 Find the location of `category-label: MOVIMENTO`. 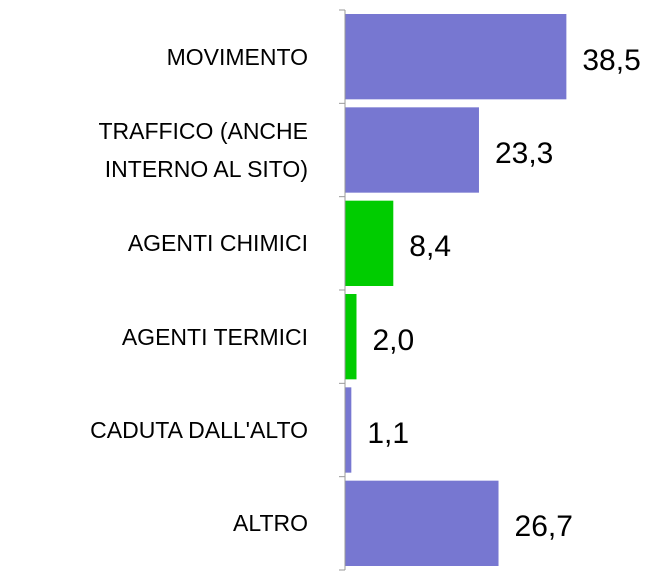

category-label: MOVIMENTO is located at coordinates (237, 56).